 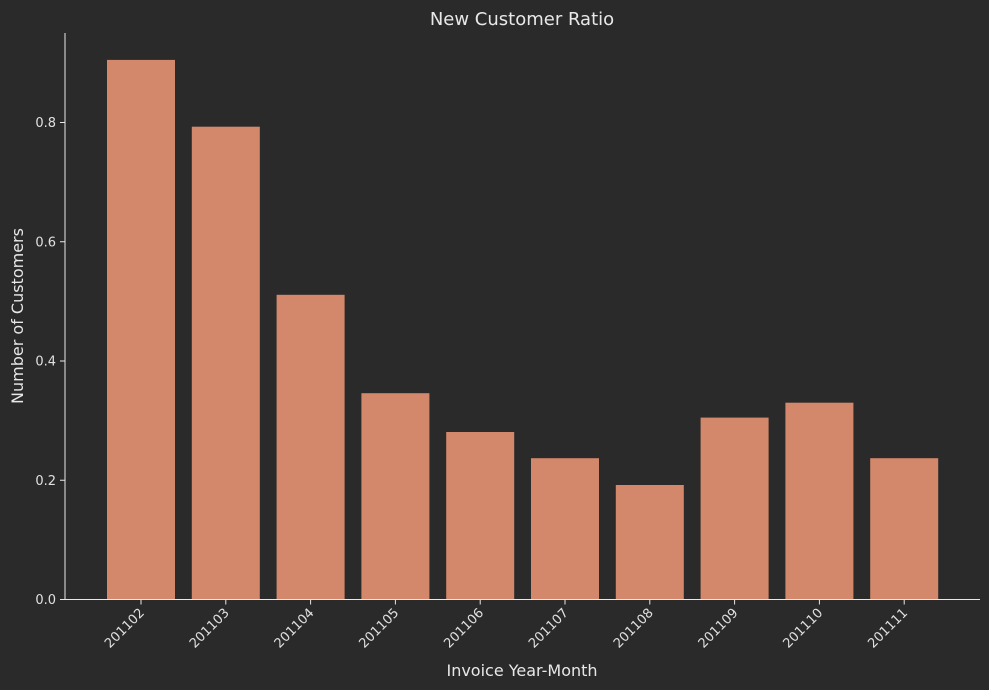 I want to click on y-axis-ticks: 0.0 0.2 0.4 0.6 0.8, so click(x=50, y=362).